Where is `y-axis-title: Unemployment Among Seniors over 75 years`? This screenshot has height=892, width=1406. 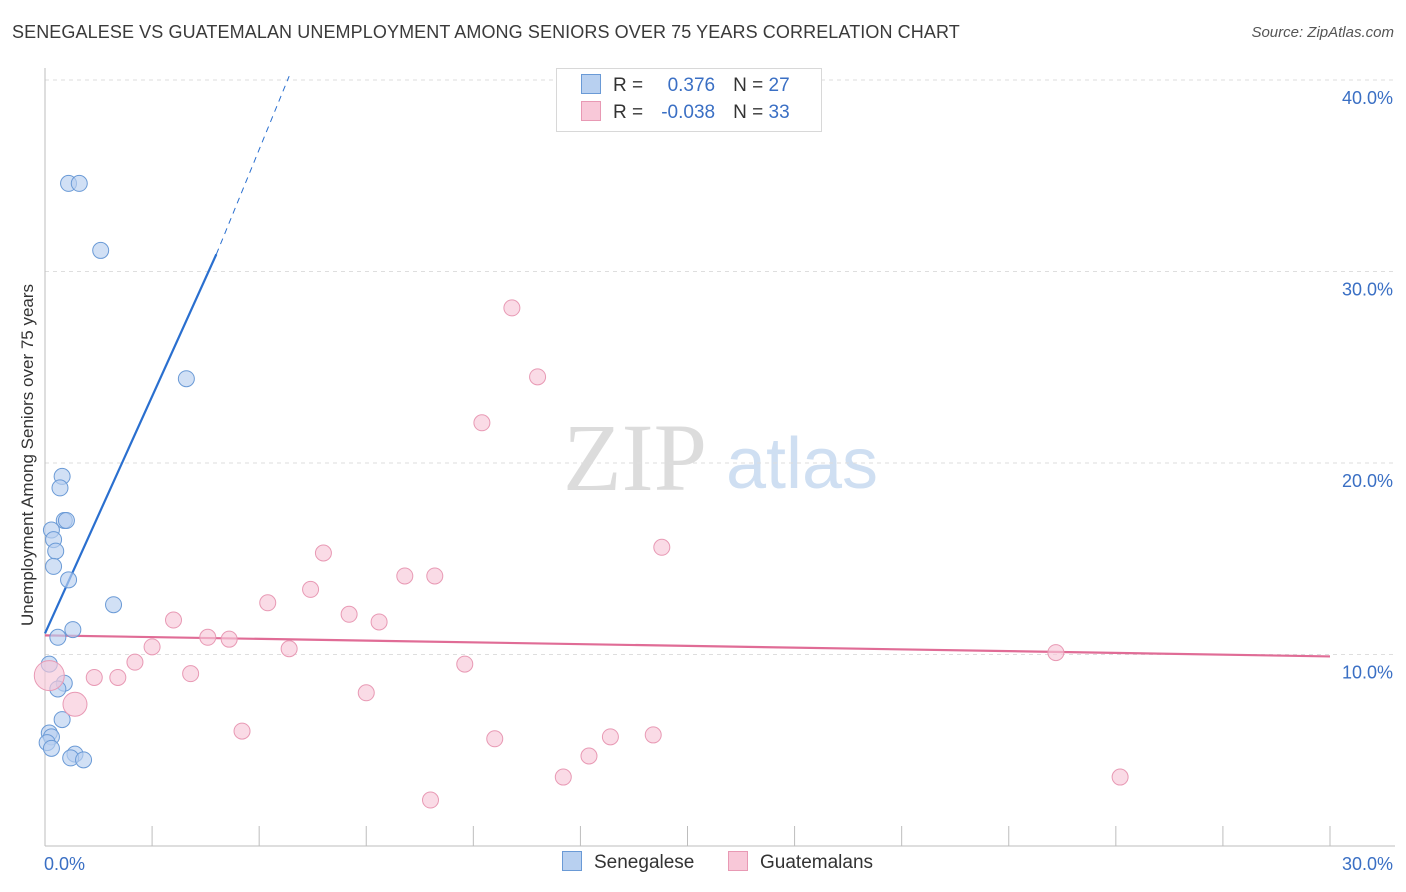
y-axis-title: Unemployment Among Seniors over 75 years is located at coordinates (27, 455).